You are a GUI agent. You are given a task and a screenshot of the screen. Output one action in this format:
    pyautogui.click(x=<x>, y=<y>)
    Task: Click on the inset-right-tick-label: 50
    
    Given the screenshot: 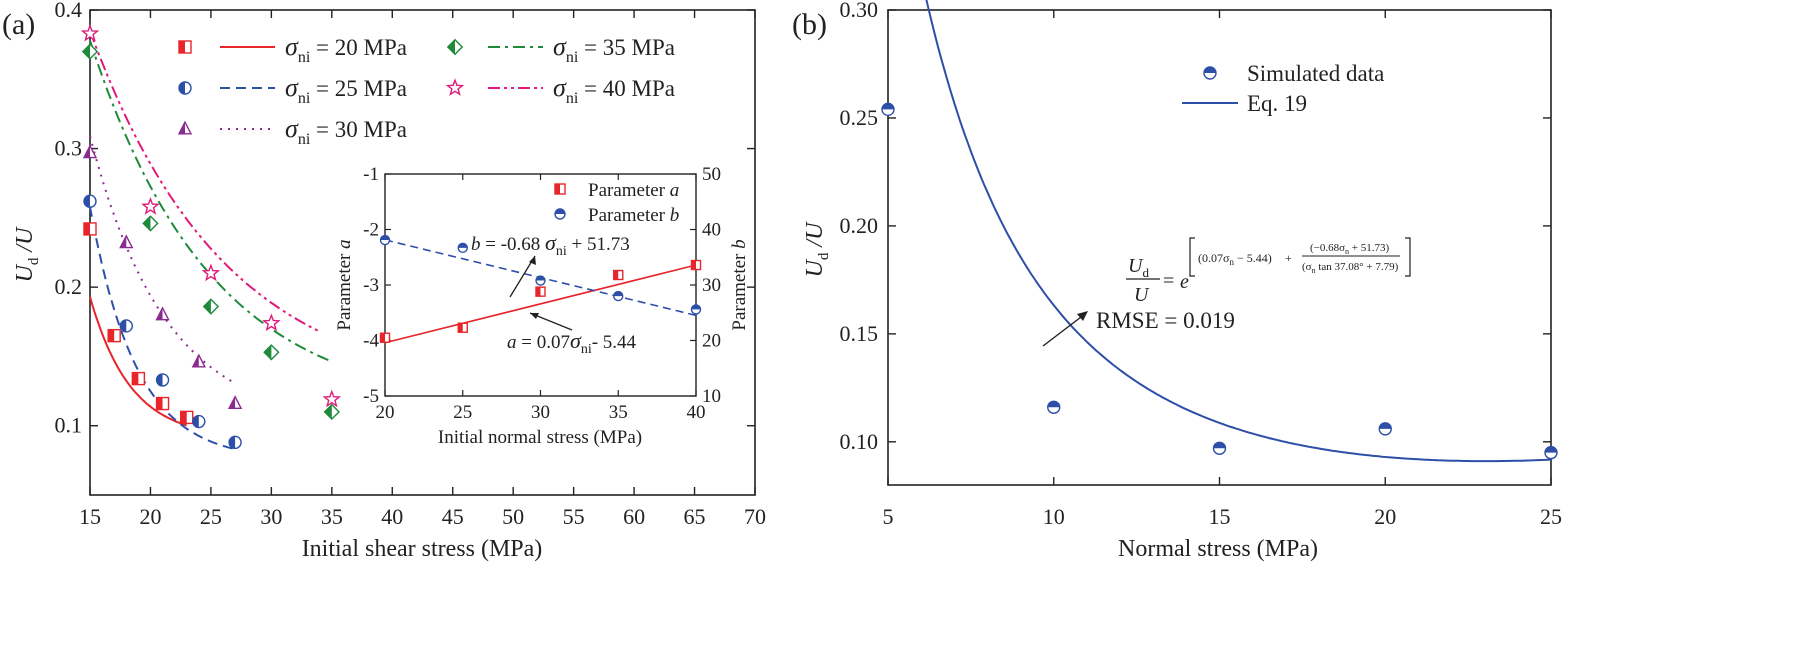 What is the action you would take?
    pyautogui.click(x=711, y=174)
    